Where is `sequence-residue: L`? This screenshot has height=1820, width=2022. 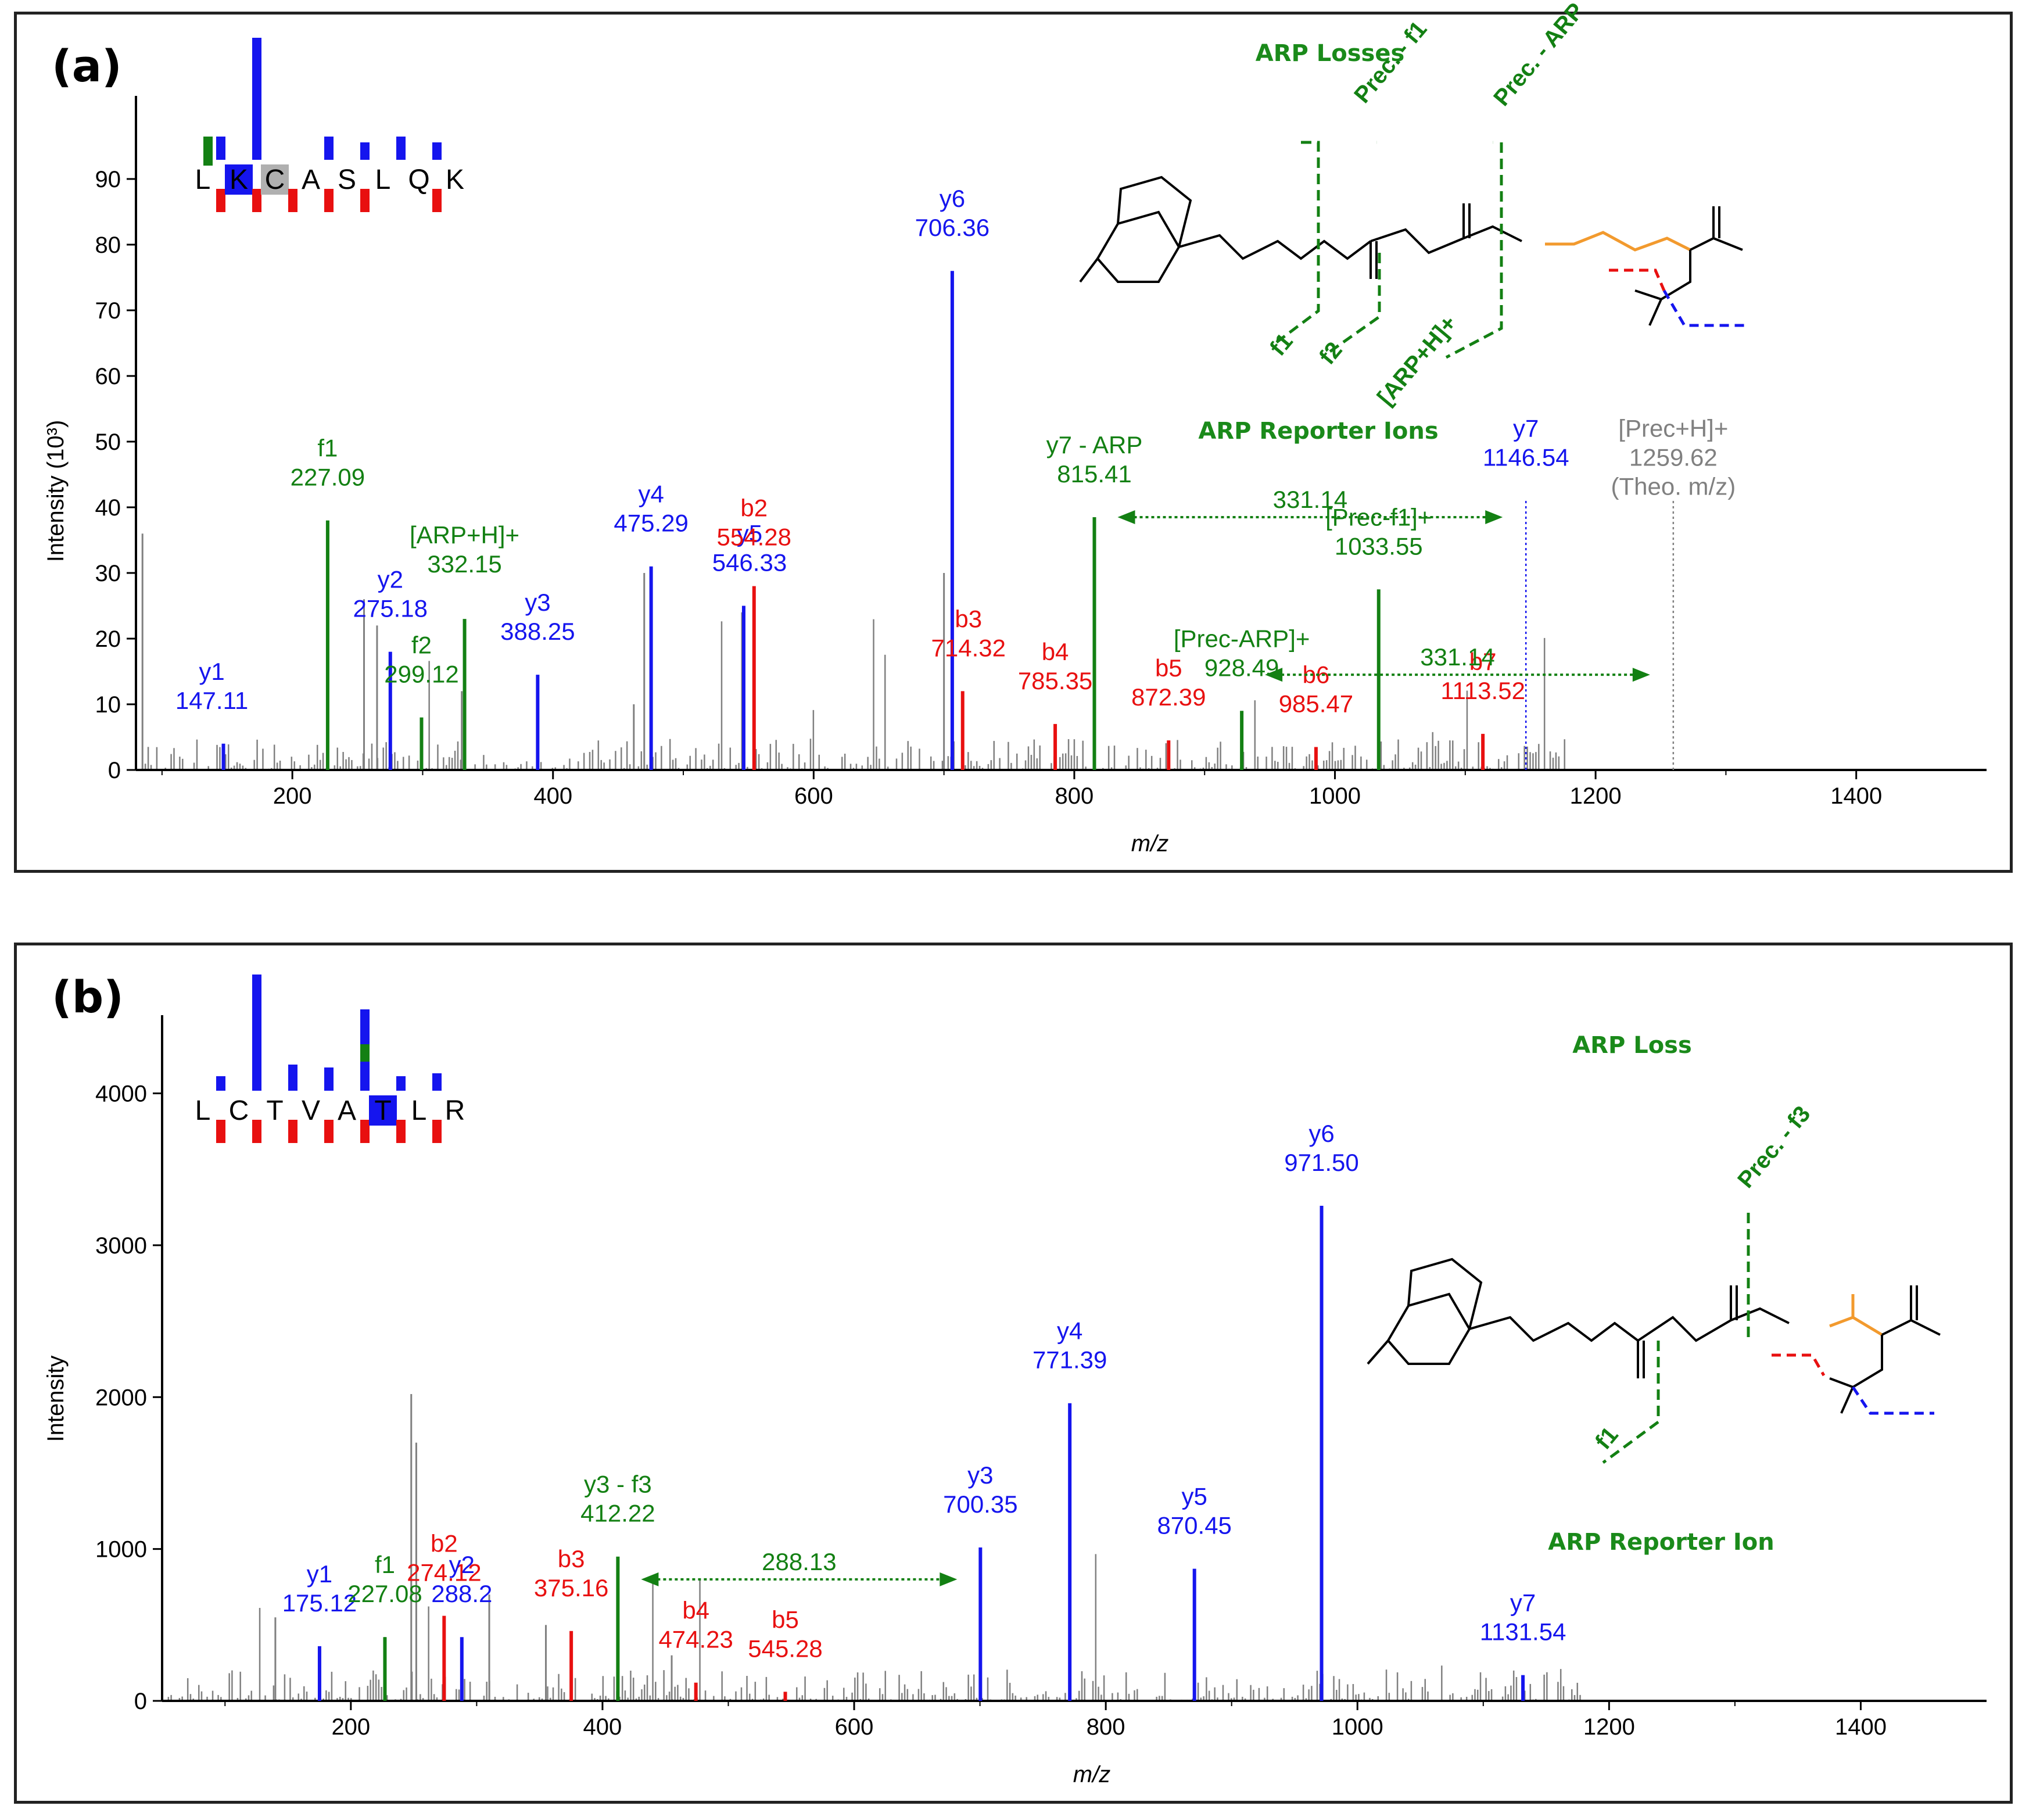 sequence-residue: L is located at coordinates (203, 1110).